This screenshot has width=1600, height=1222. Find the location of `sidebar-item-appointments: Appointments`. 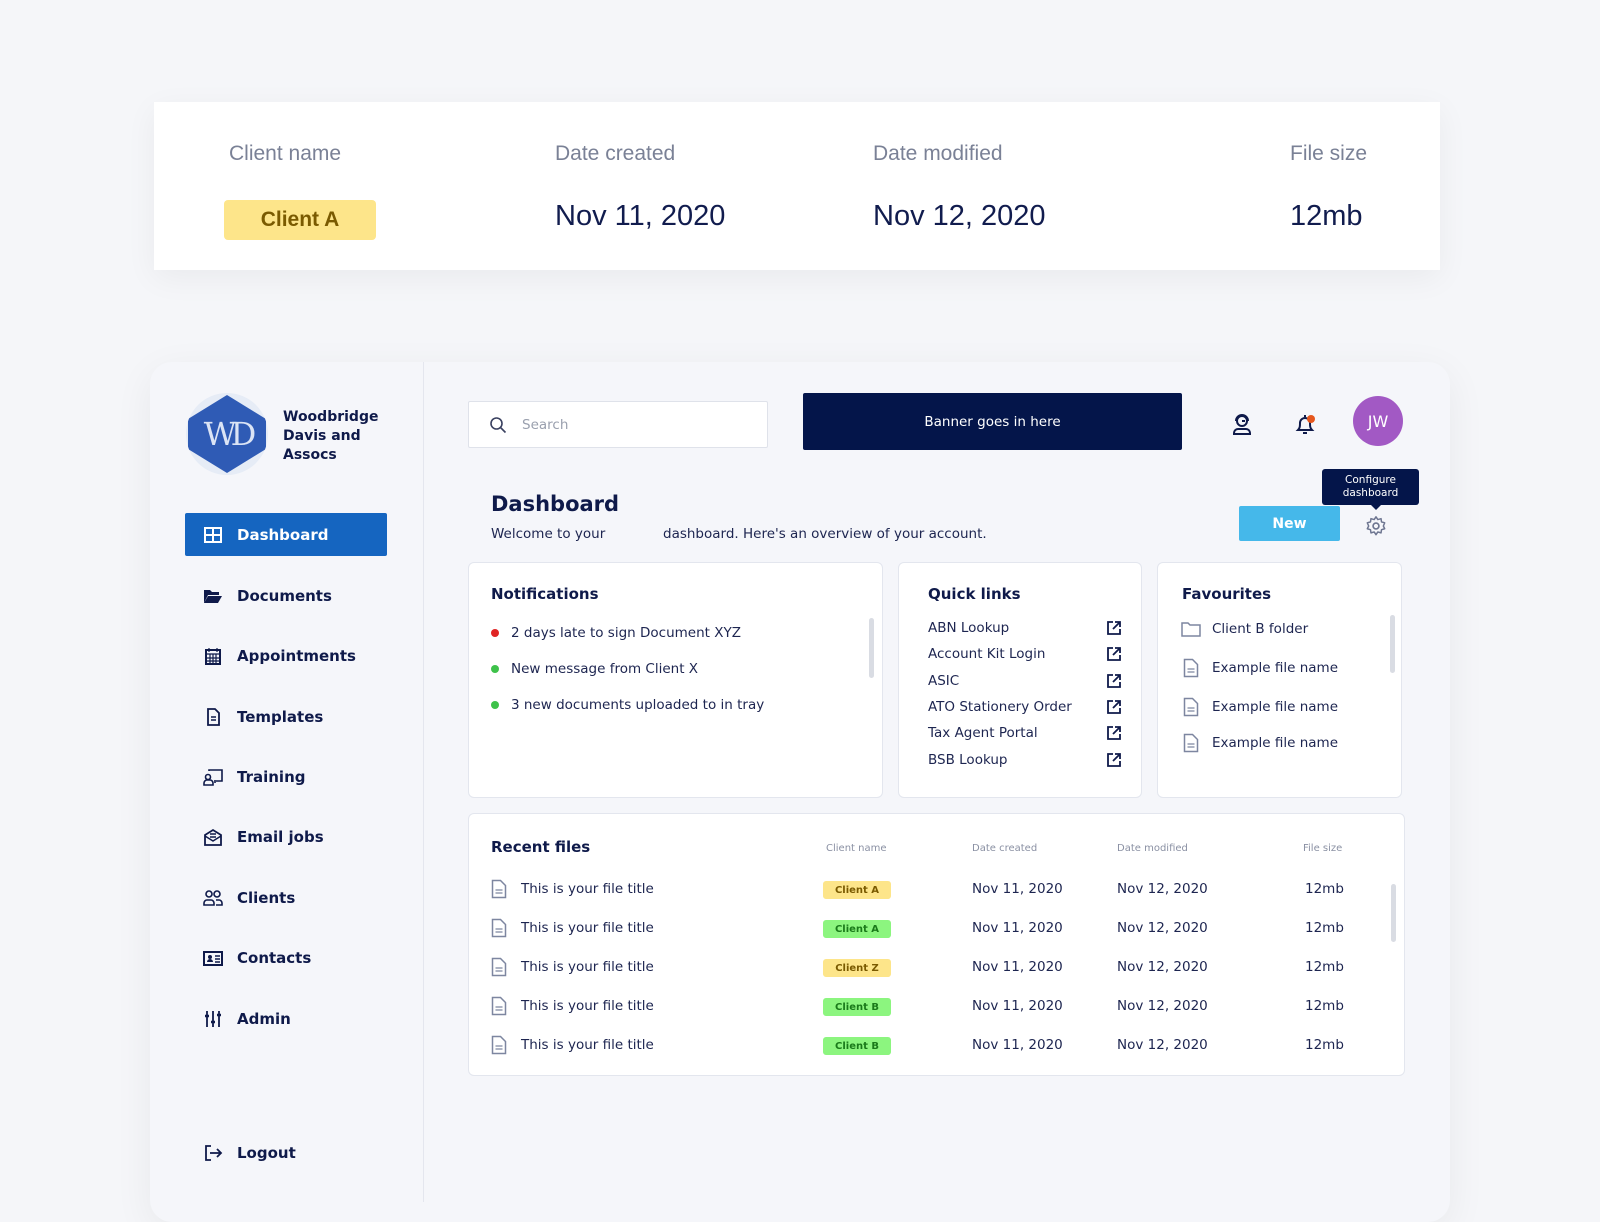

sidebar-item-appointments: Appointments is located at coordinates (286, 655).